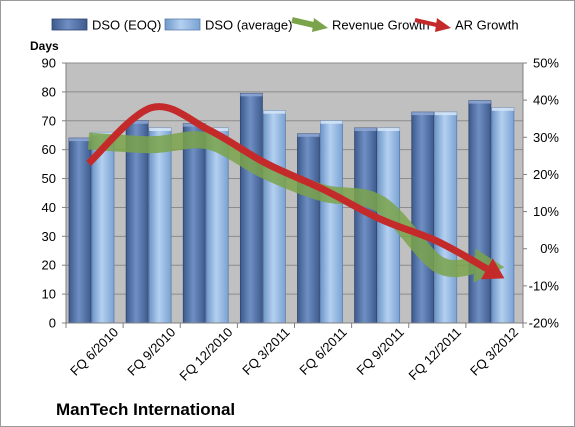  What do you see at coordinates (49, 149) in the screenshot?
I see `y-left-tick-label: 60` at bounding box center [49, 149].